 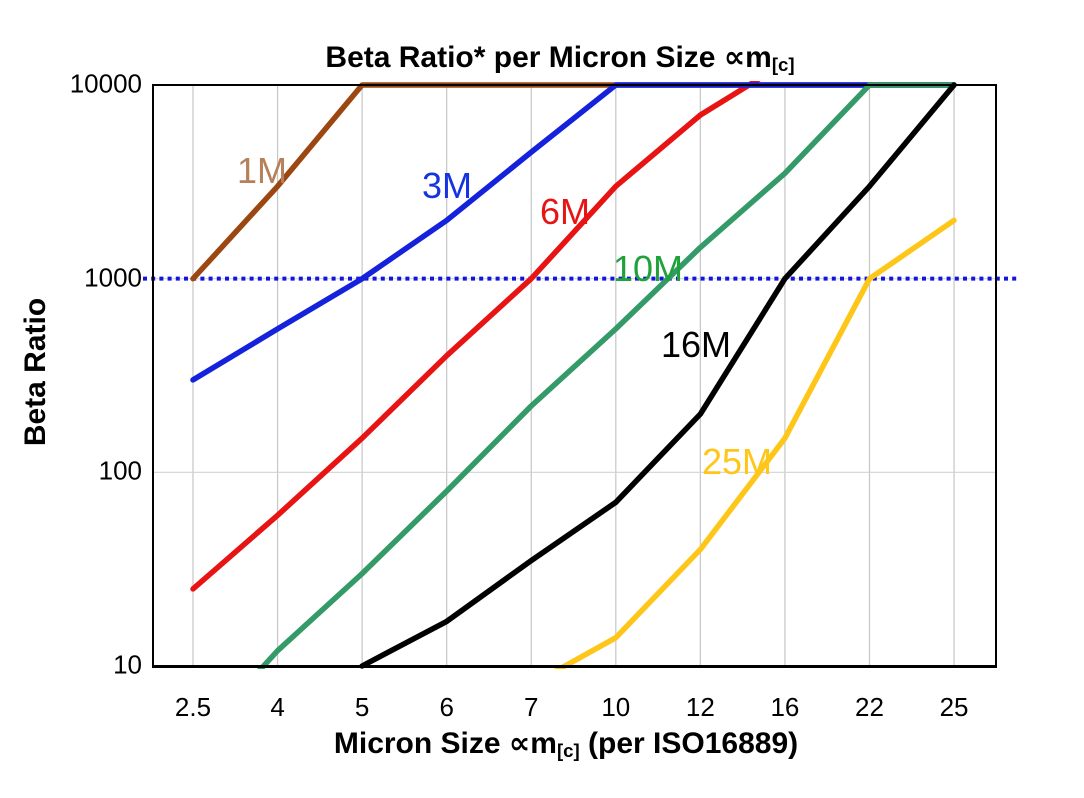 I want to click on x-tick-label-5: 5, so click(x=362, y=707).